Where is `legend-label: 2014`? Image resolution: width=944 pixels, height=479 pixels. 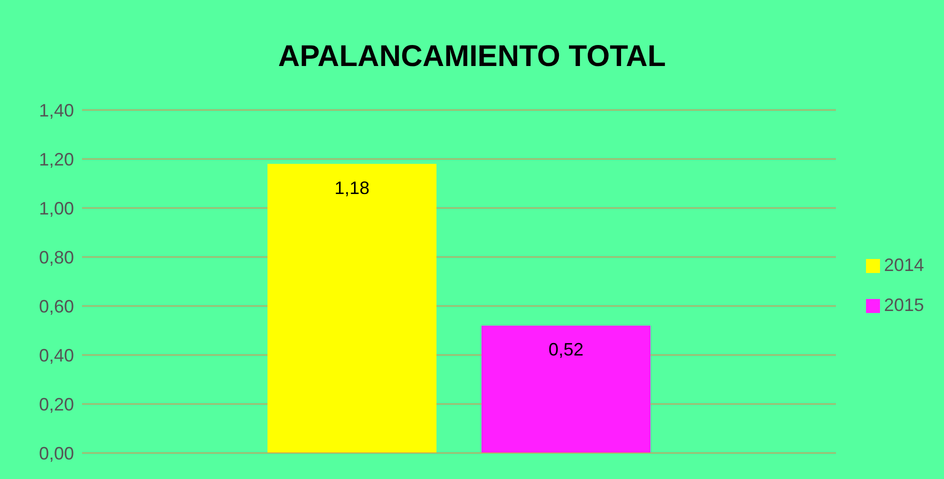
legend-label: 2014 is located at coordinates (904, 265).